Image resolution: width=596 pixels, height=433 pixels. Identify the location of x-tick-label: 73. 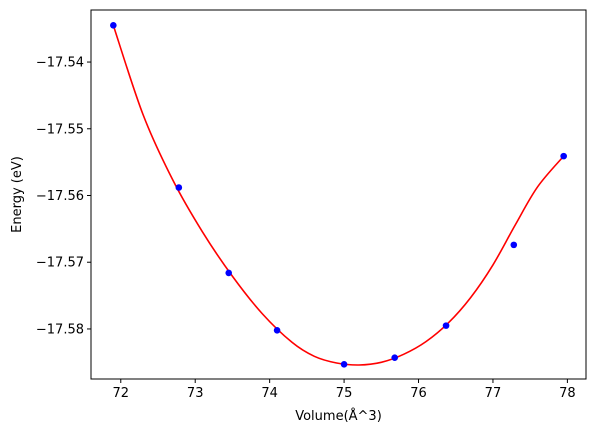
(195, 393).